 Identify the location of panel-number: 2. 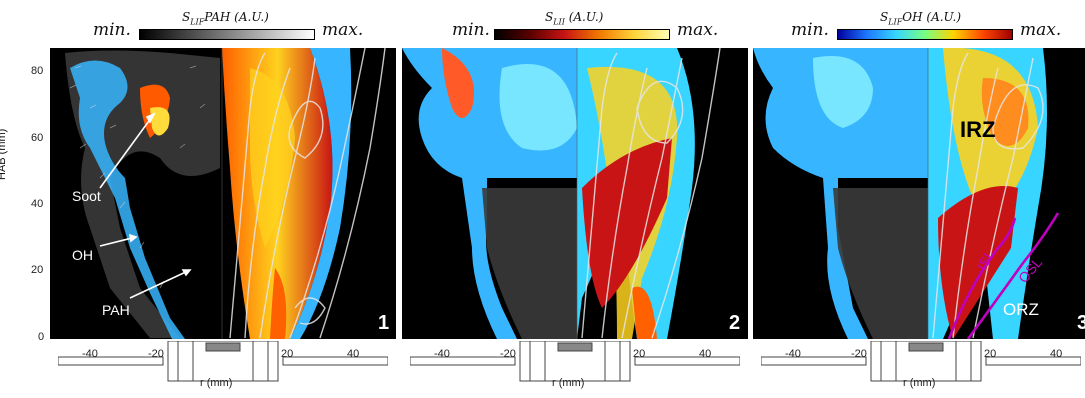
(735, 323).